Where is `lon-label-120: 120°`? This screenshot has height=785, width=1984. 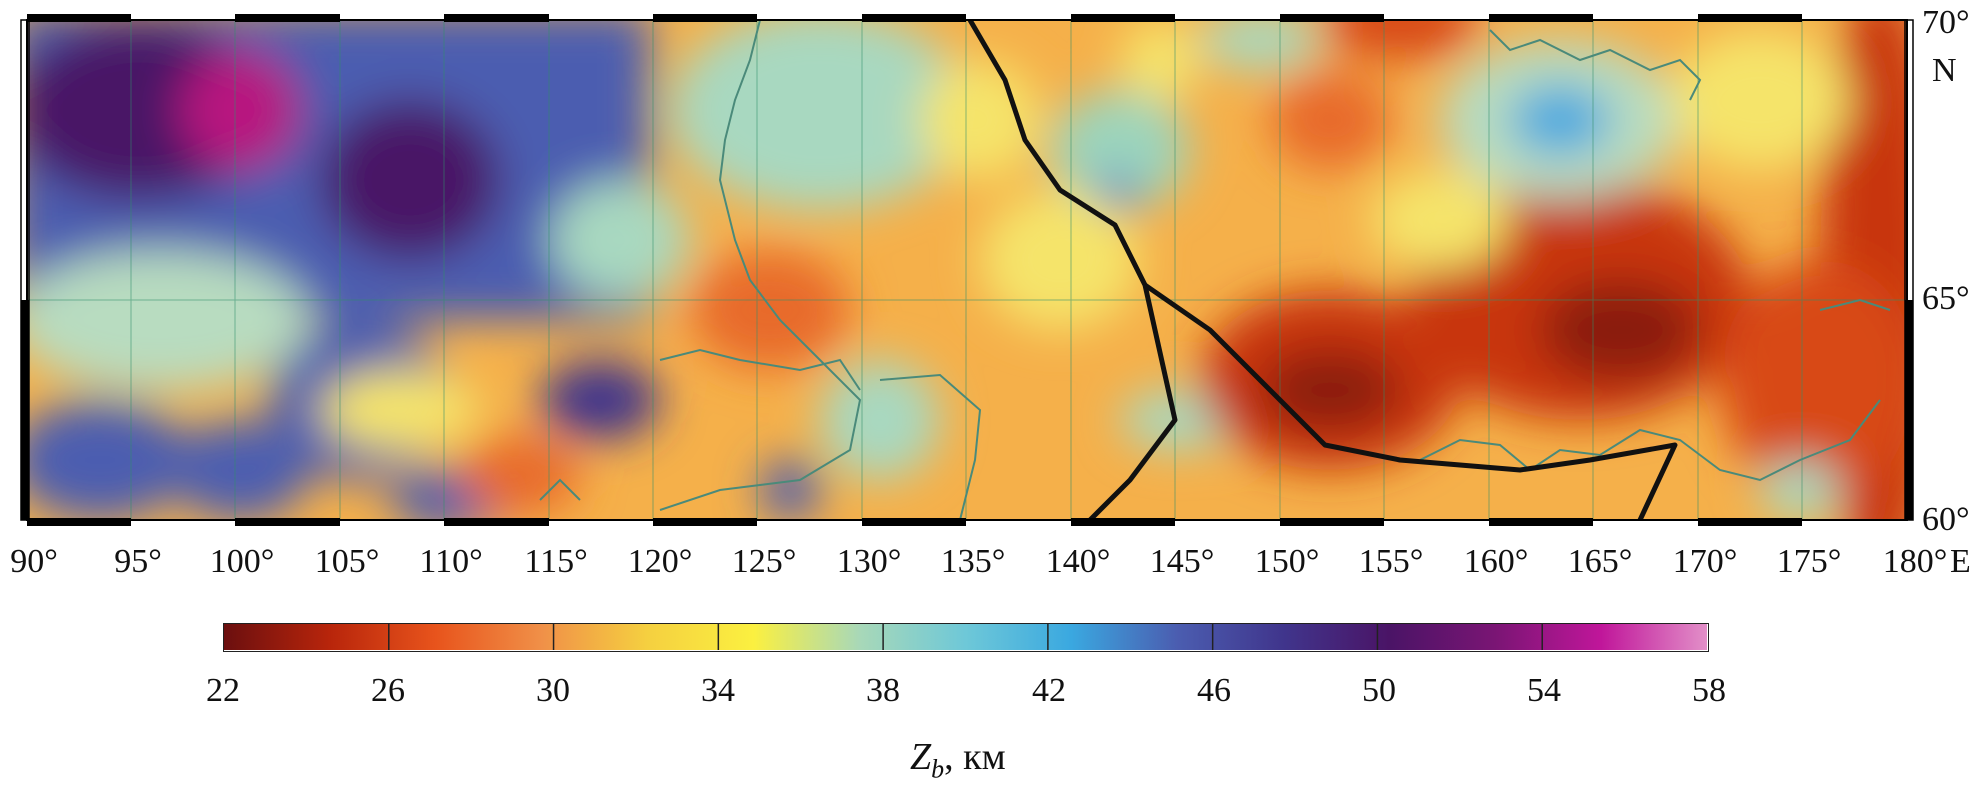
lon-label-120: 120° is located at coordinates (660, 561).